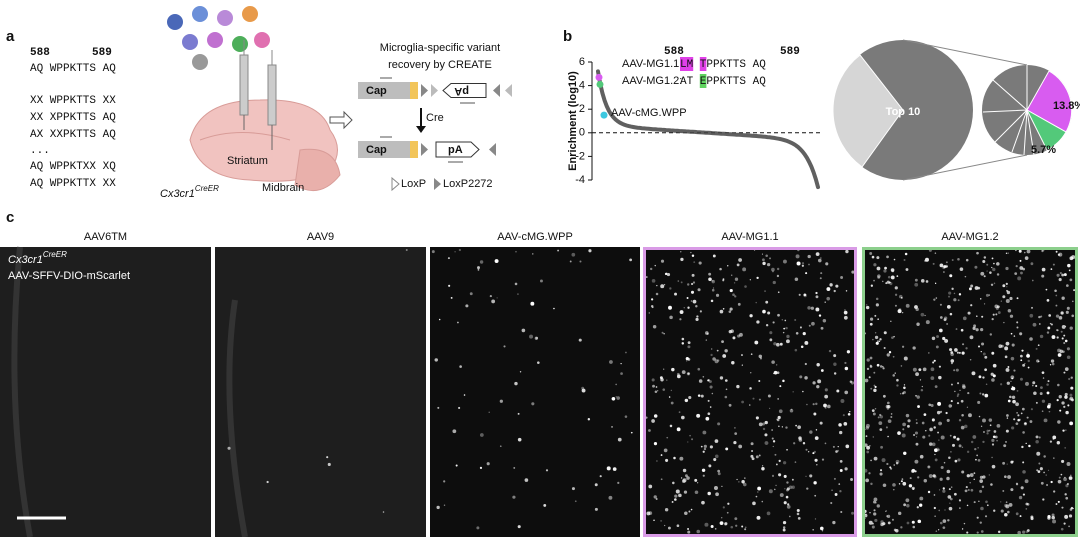 Image resolution: width=1080 pixels, height=537 pixels. What do you see at coordinates (1066, 106) in the screenshot?
I see `pie-label: 13.8%` at bounding box center [1066, 106].